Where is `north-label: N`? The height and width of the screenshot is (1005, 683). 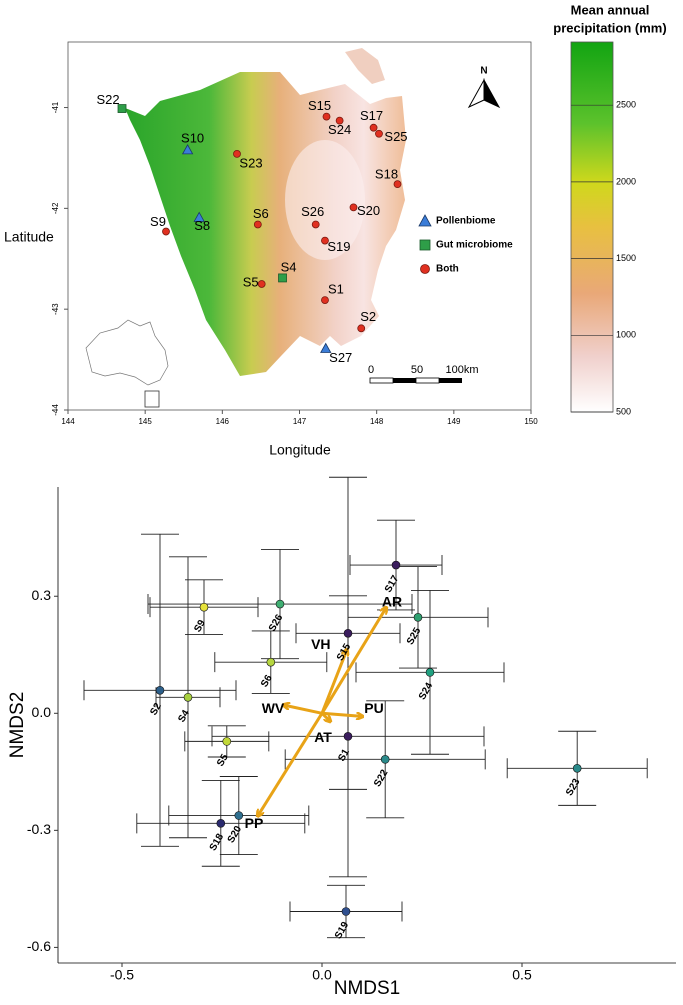
north-label: N is located at coordinates (483, 71).